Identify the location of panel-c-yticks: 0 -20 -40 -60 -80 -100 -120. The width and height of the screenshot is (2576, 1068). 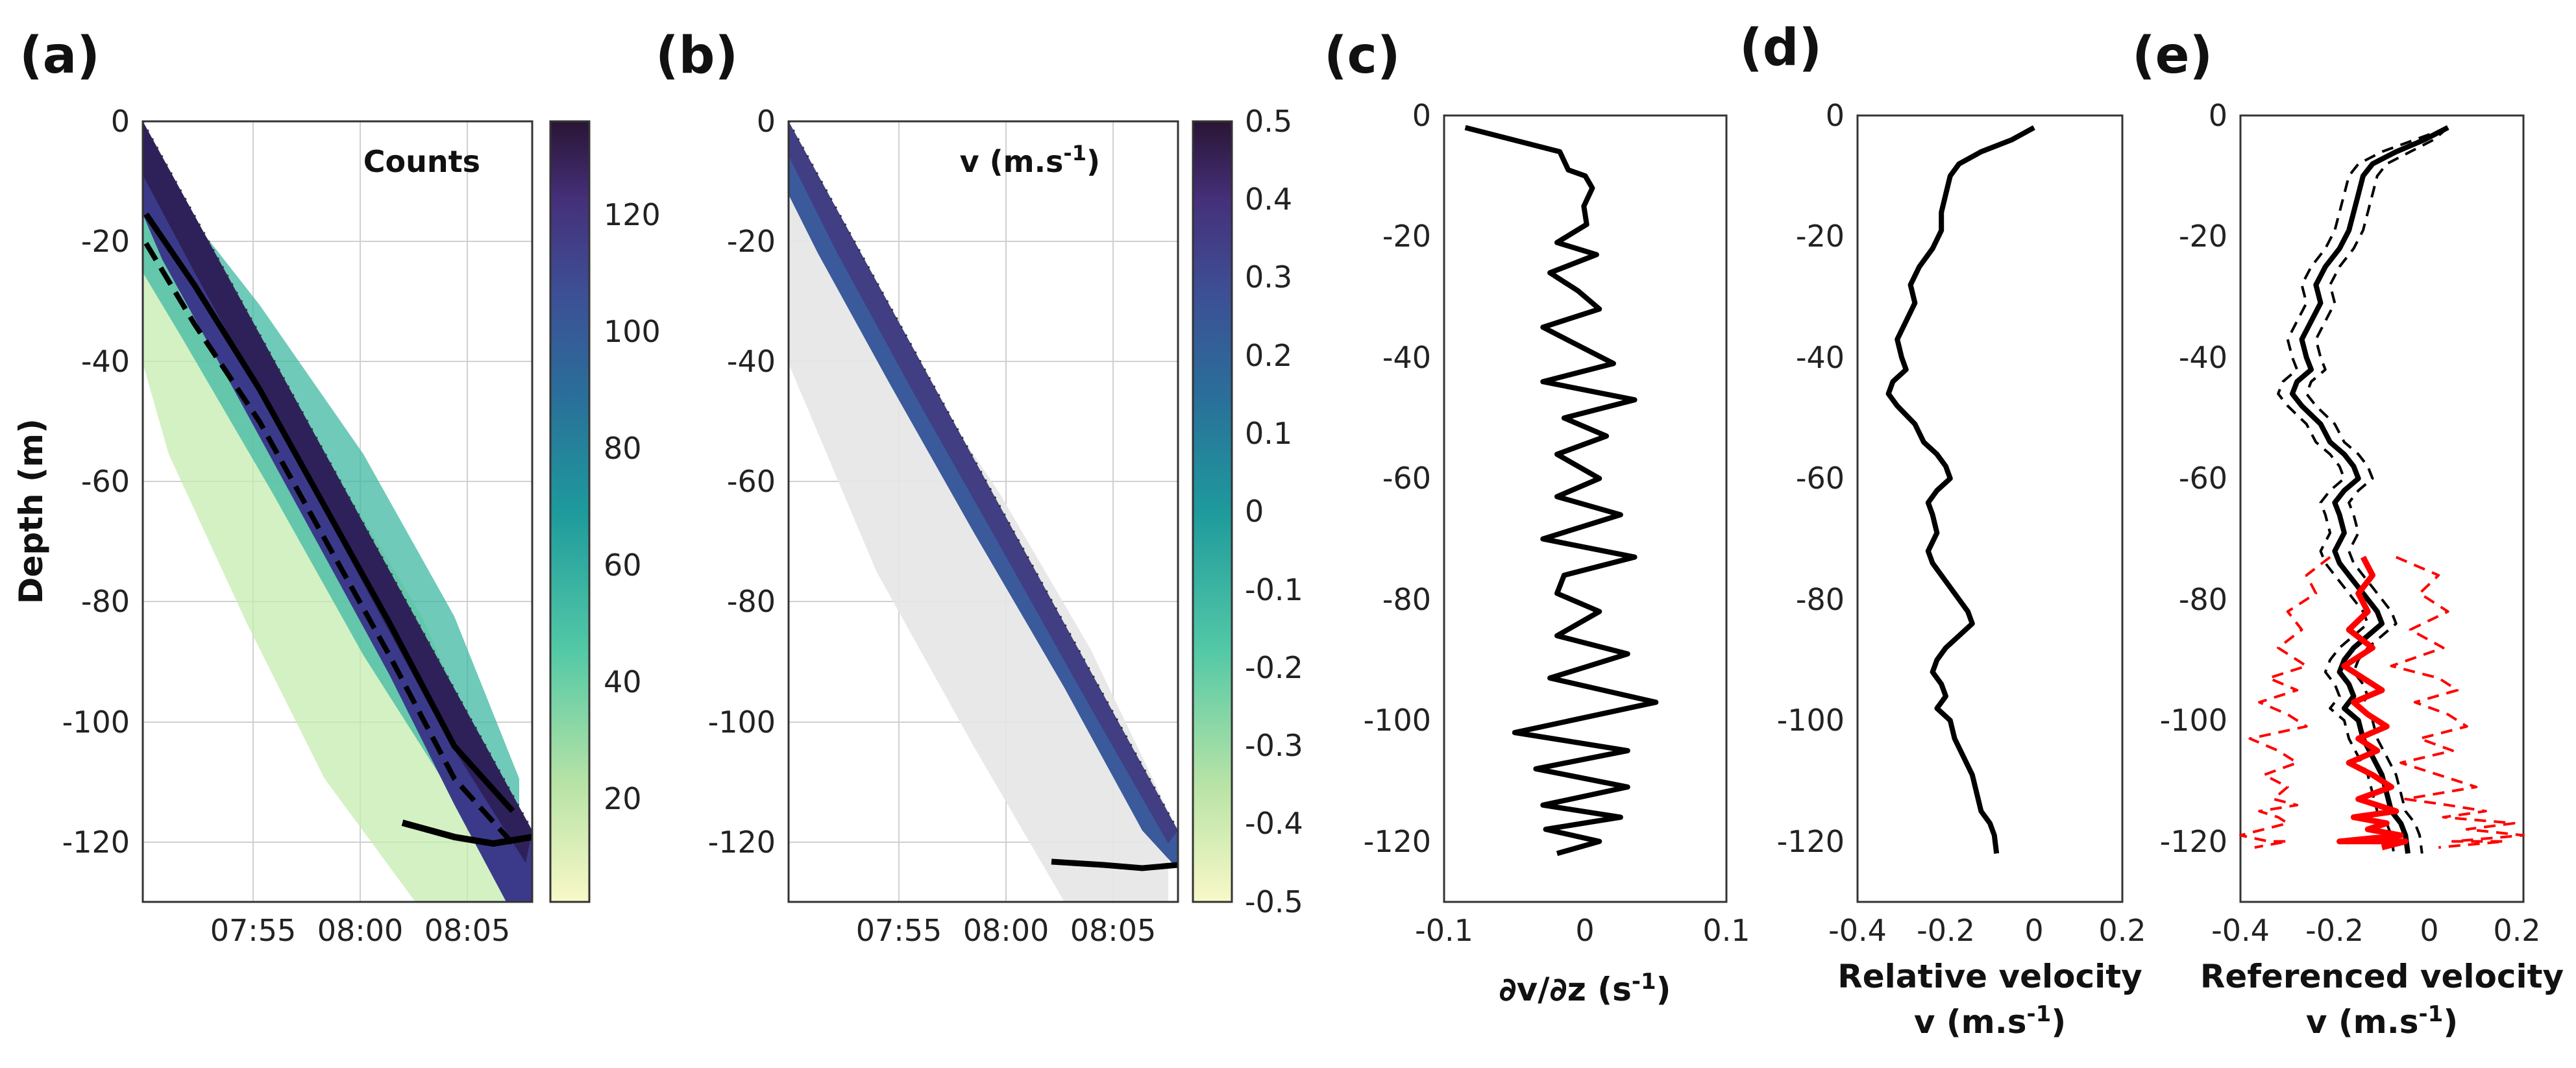
(1397, 479).